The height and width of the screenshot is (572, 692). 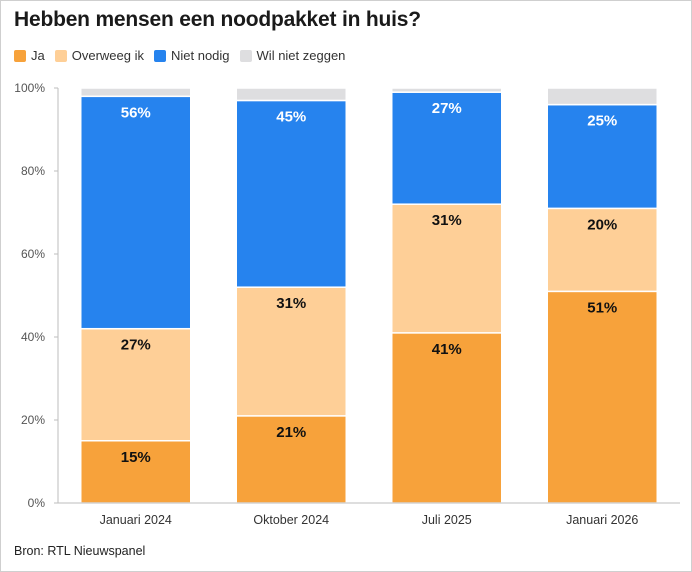 What do you see at coordinates (602, 121) in the screenshot?
I see `data-label: 25%` at bounding box center [602, 121].